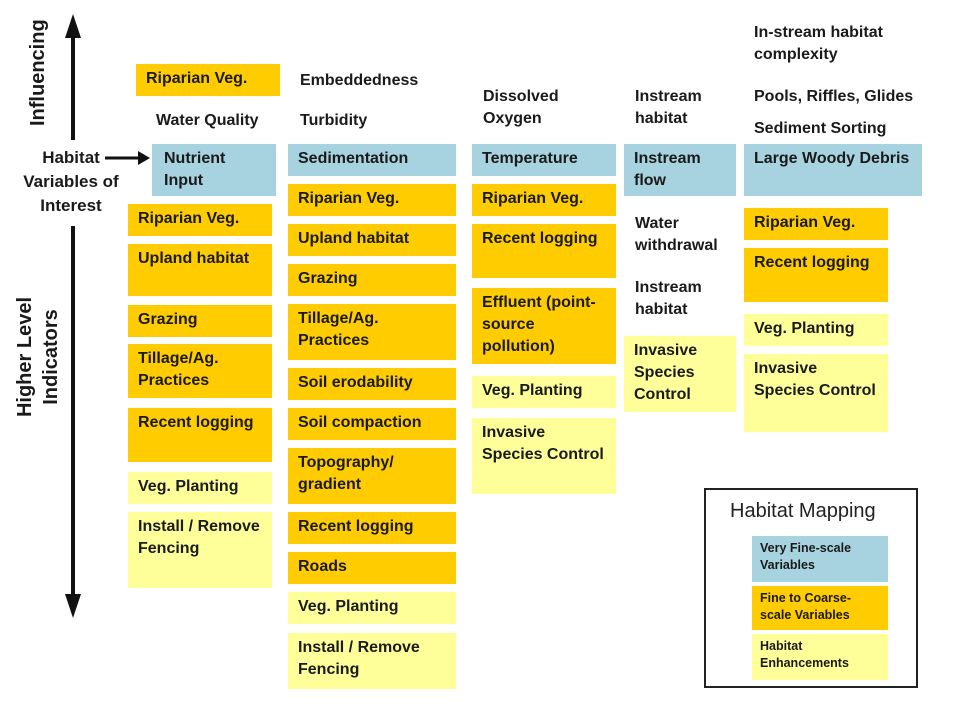  Describe the element at coordinates (816, 330) in the screenshot. I see `col5-item-veg-planting: Veg. Planting` at that location.